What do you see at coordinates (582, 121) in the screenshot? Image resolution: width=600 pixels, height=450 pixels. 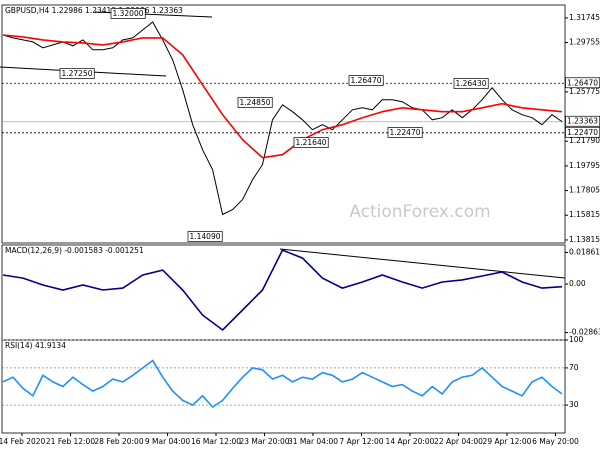 I see `current-price-label: 1.23363` at bounding box center [582, 121].